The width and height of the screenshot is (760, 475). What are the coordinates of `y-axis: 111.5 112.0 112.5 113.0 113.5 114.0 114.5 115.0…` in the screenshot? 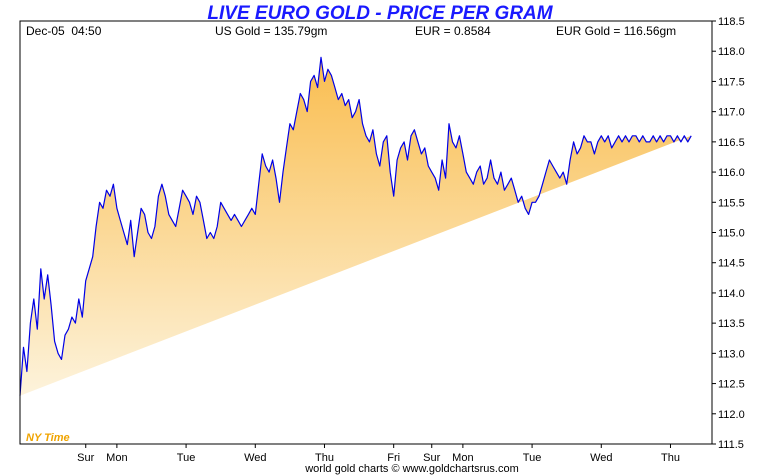 It's located at (728, 233).